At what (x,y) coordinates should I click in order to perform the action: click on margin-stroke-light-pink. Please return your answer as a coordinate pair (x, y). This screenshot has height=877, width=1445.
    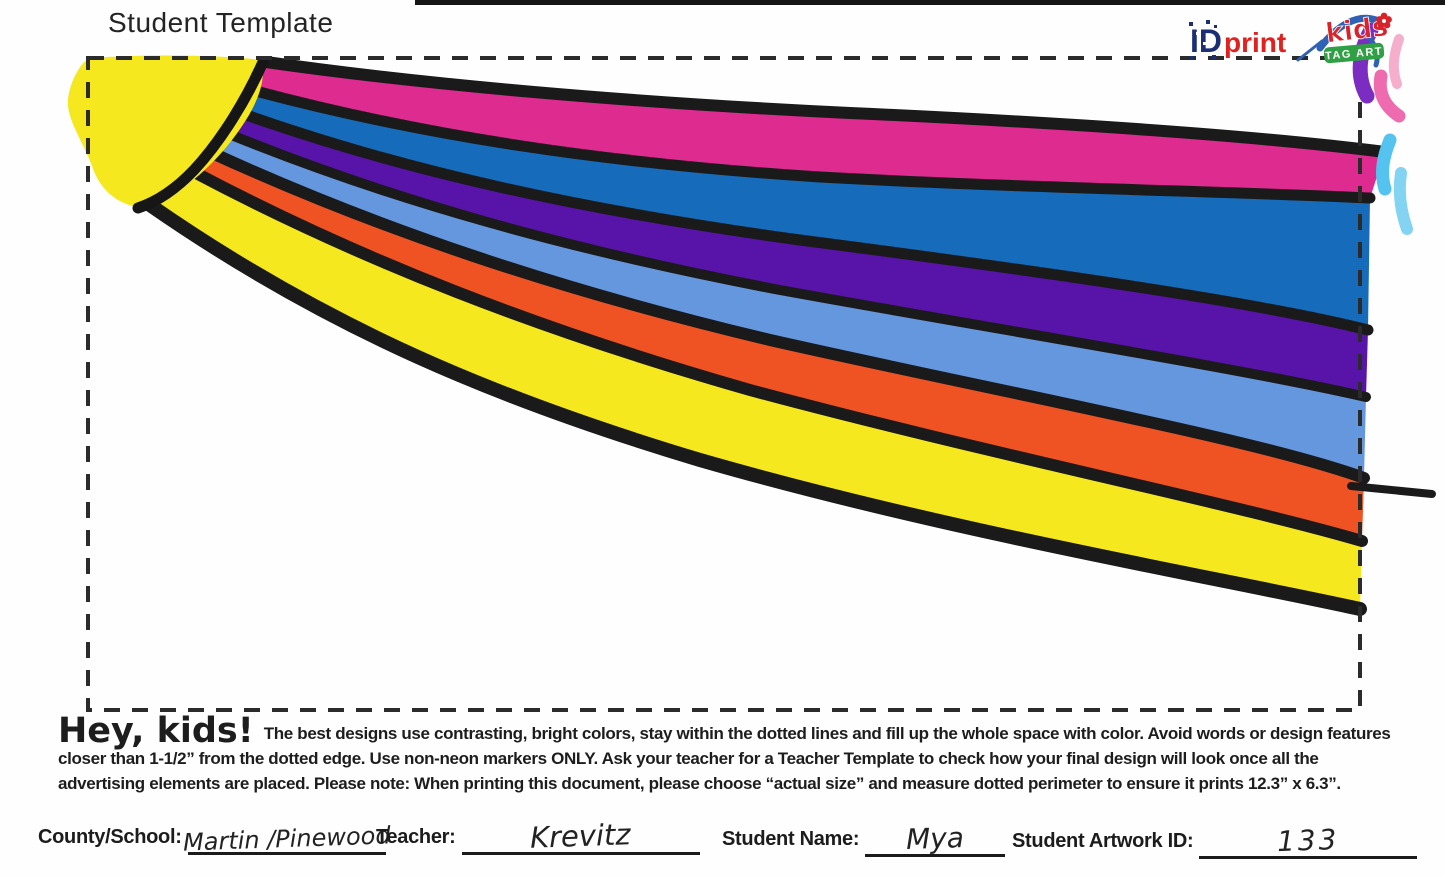
    Looking at the image, I should click on (1396, 61).